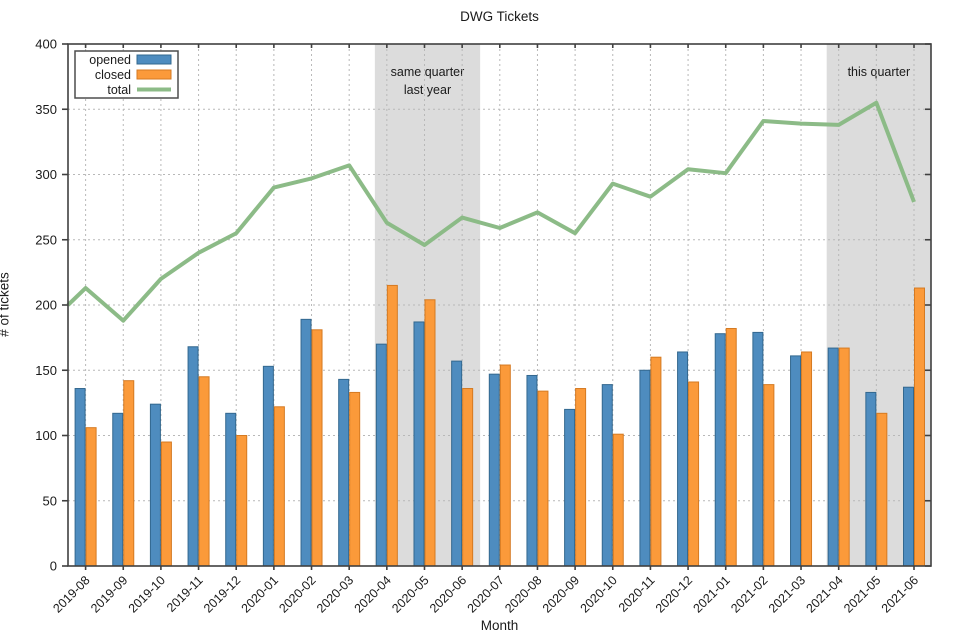 The width and height of the screenshot is (960, 640). What do you see at coordinates (523, 594) in the screenshot?
I see `x-tick-label-2020-08: 2020-08` at bounding box center [523, 594].